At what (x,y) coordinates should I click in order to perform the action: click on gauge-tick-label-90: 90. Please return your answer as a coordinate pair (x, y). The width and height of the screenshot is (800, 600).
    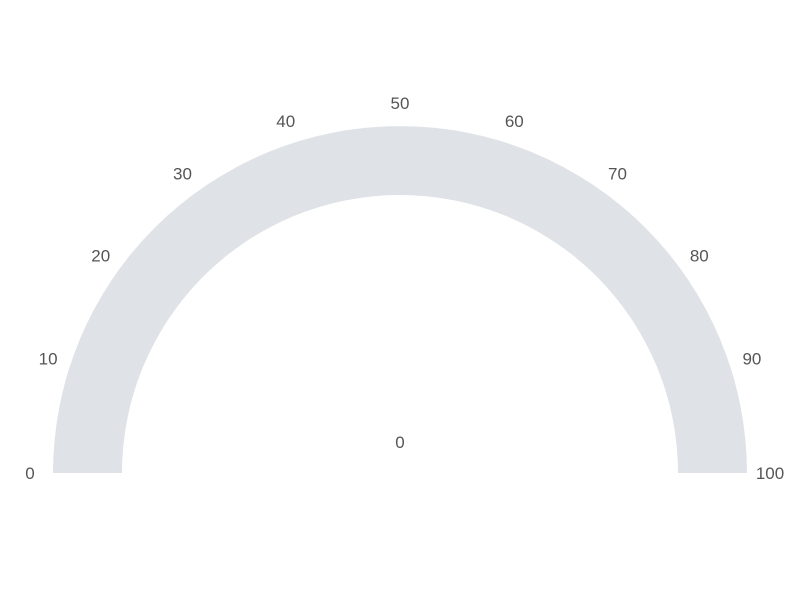
    Looking at the image, I should click on (751, 359).